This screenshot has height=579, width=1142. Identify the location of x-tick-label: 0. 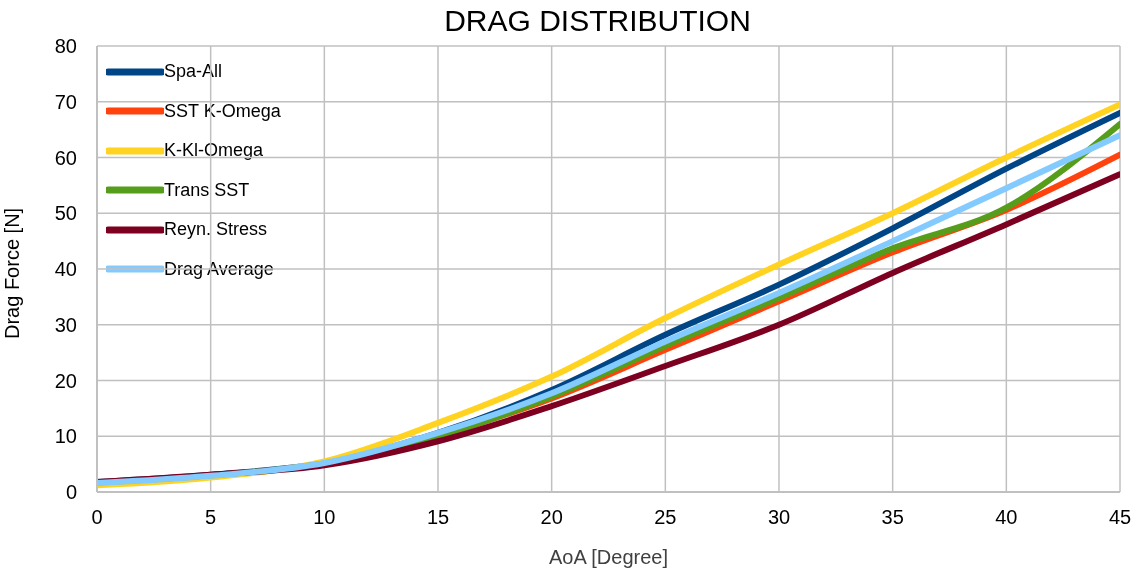
(97, 517).